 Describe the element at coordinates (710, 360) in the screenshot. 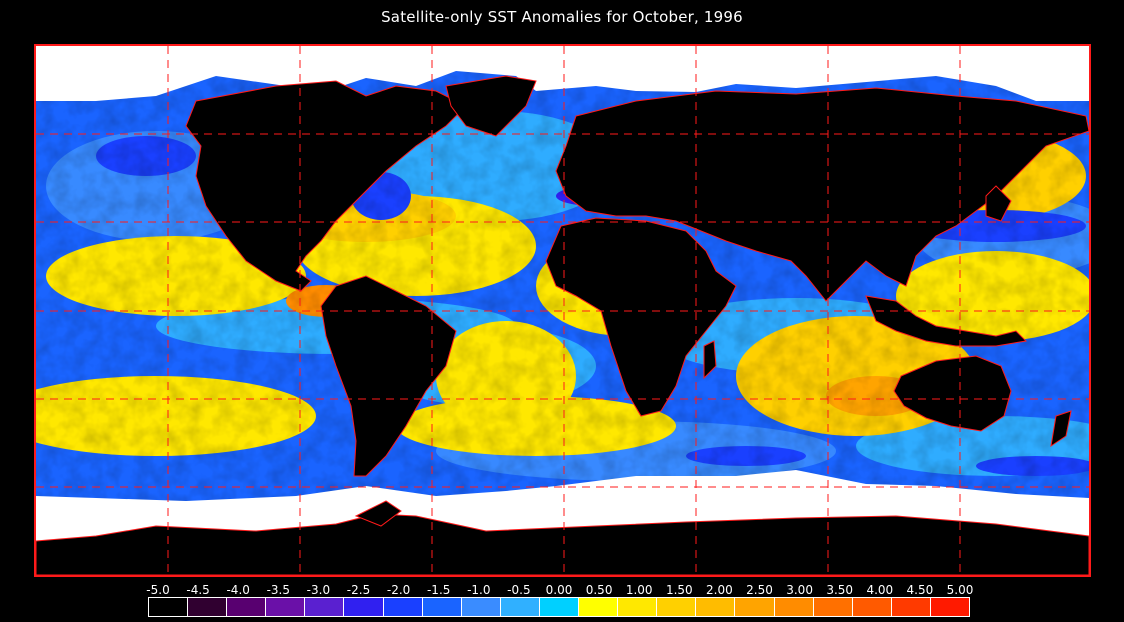

I see `madagascar` at that location.